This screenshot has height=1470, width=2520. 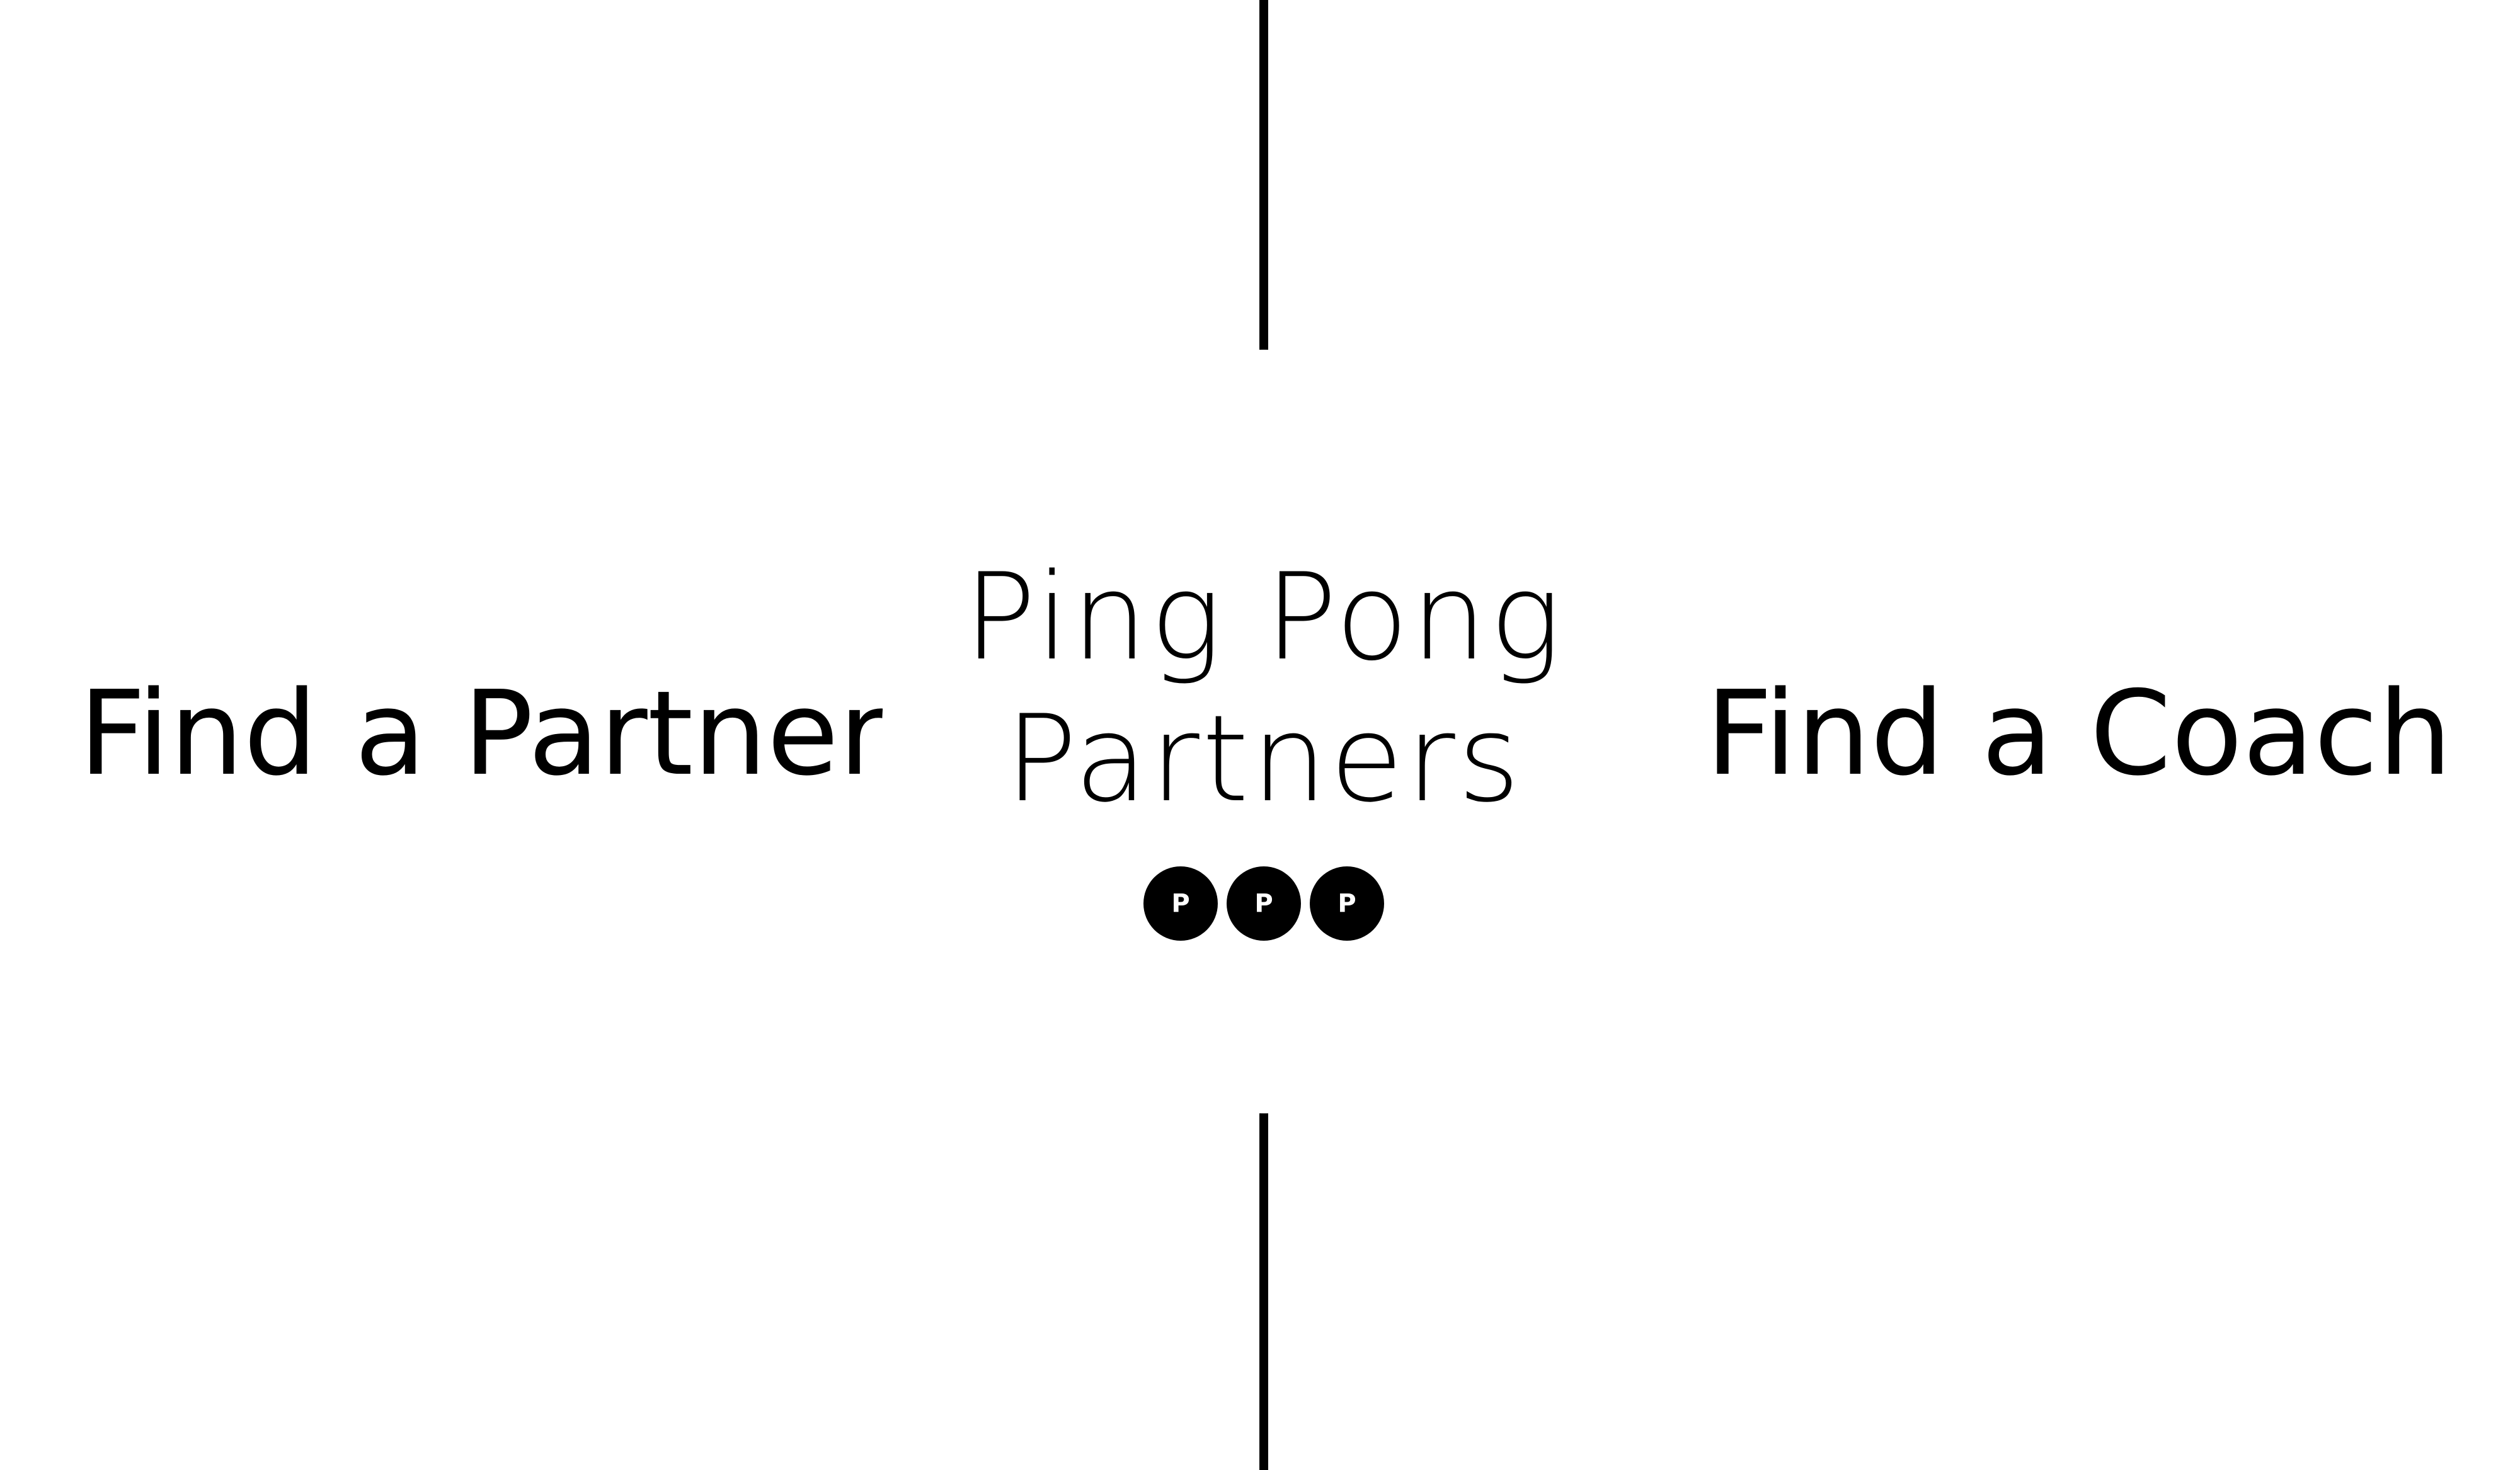 I want to click on logo-title-line1: Ping Pong, so click(x=1263, y=617).